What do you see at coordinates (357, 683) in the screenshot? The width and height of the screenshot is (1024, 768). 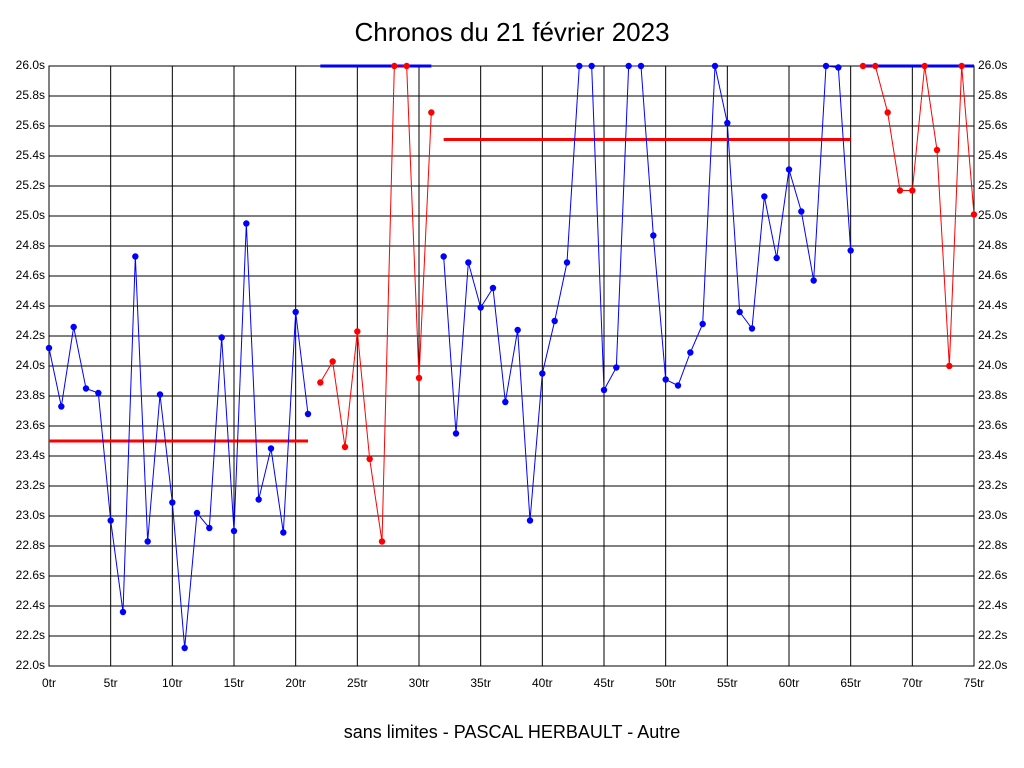 I see `x-tick-label: 25tr` at bounding box center [357, 683].